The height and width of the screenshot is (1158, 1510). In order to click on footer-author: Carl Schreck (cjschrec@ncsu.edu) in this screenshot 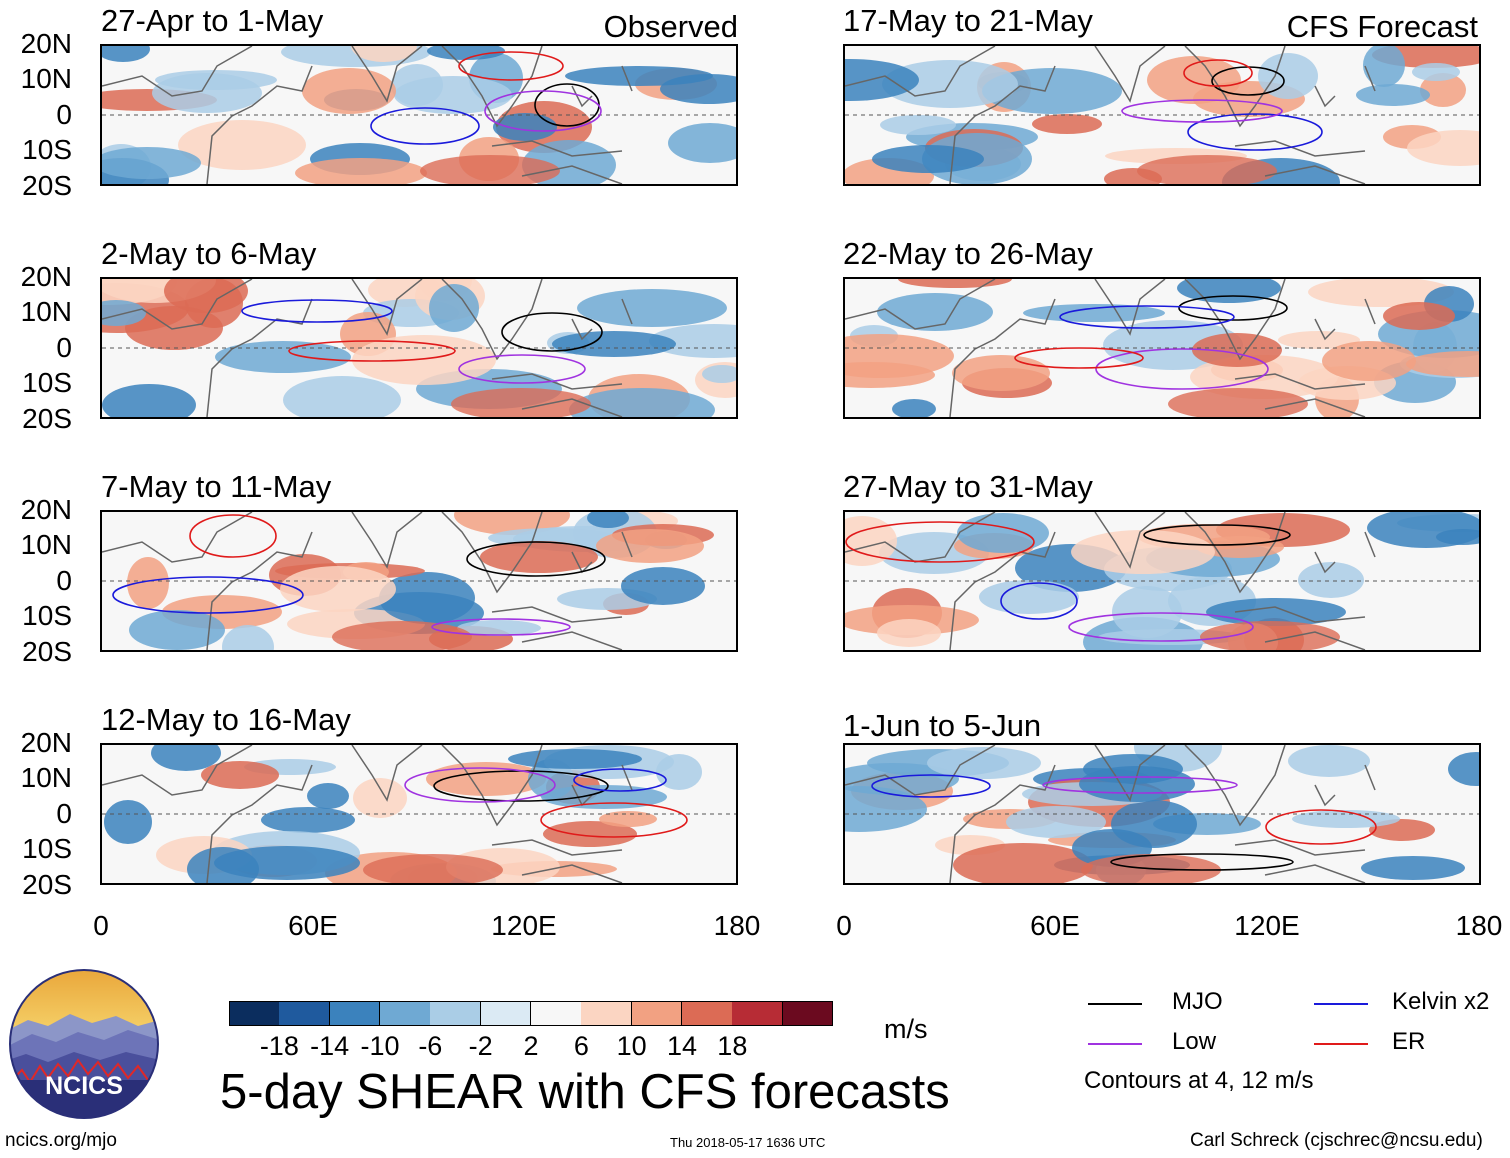, I will do `click(1336, 1140)`.